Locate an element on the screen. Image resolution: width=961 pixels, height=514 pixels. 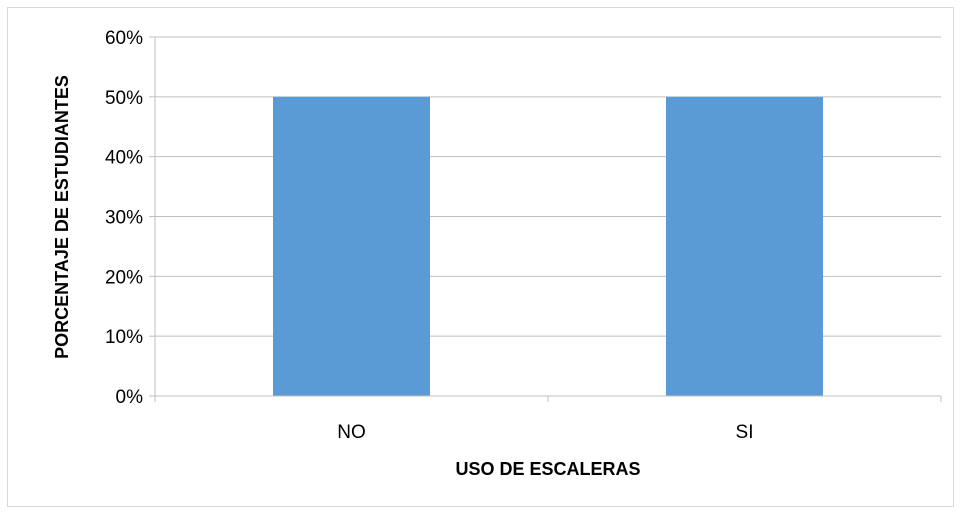
y-tick-label: 20% is located at coordinates (124, 277).